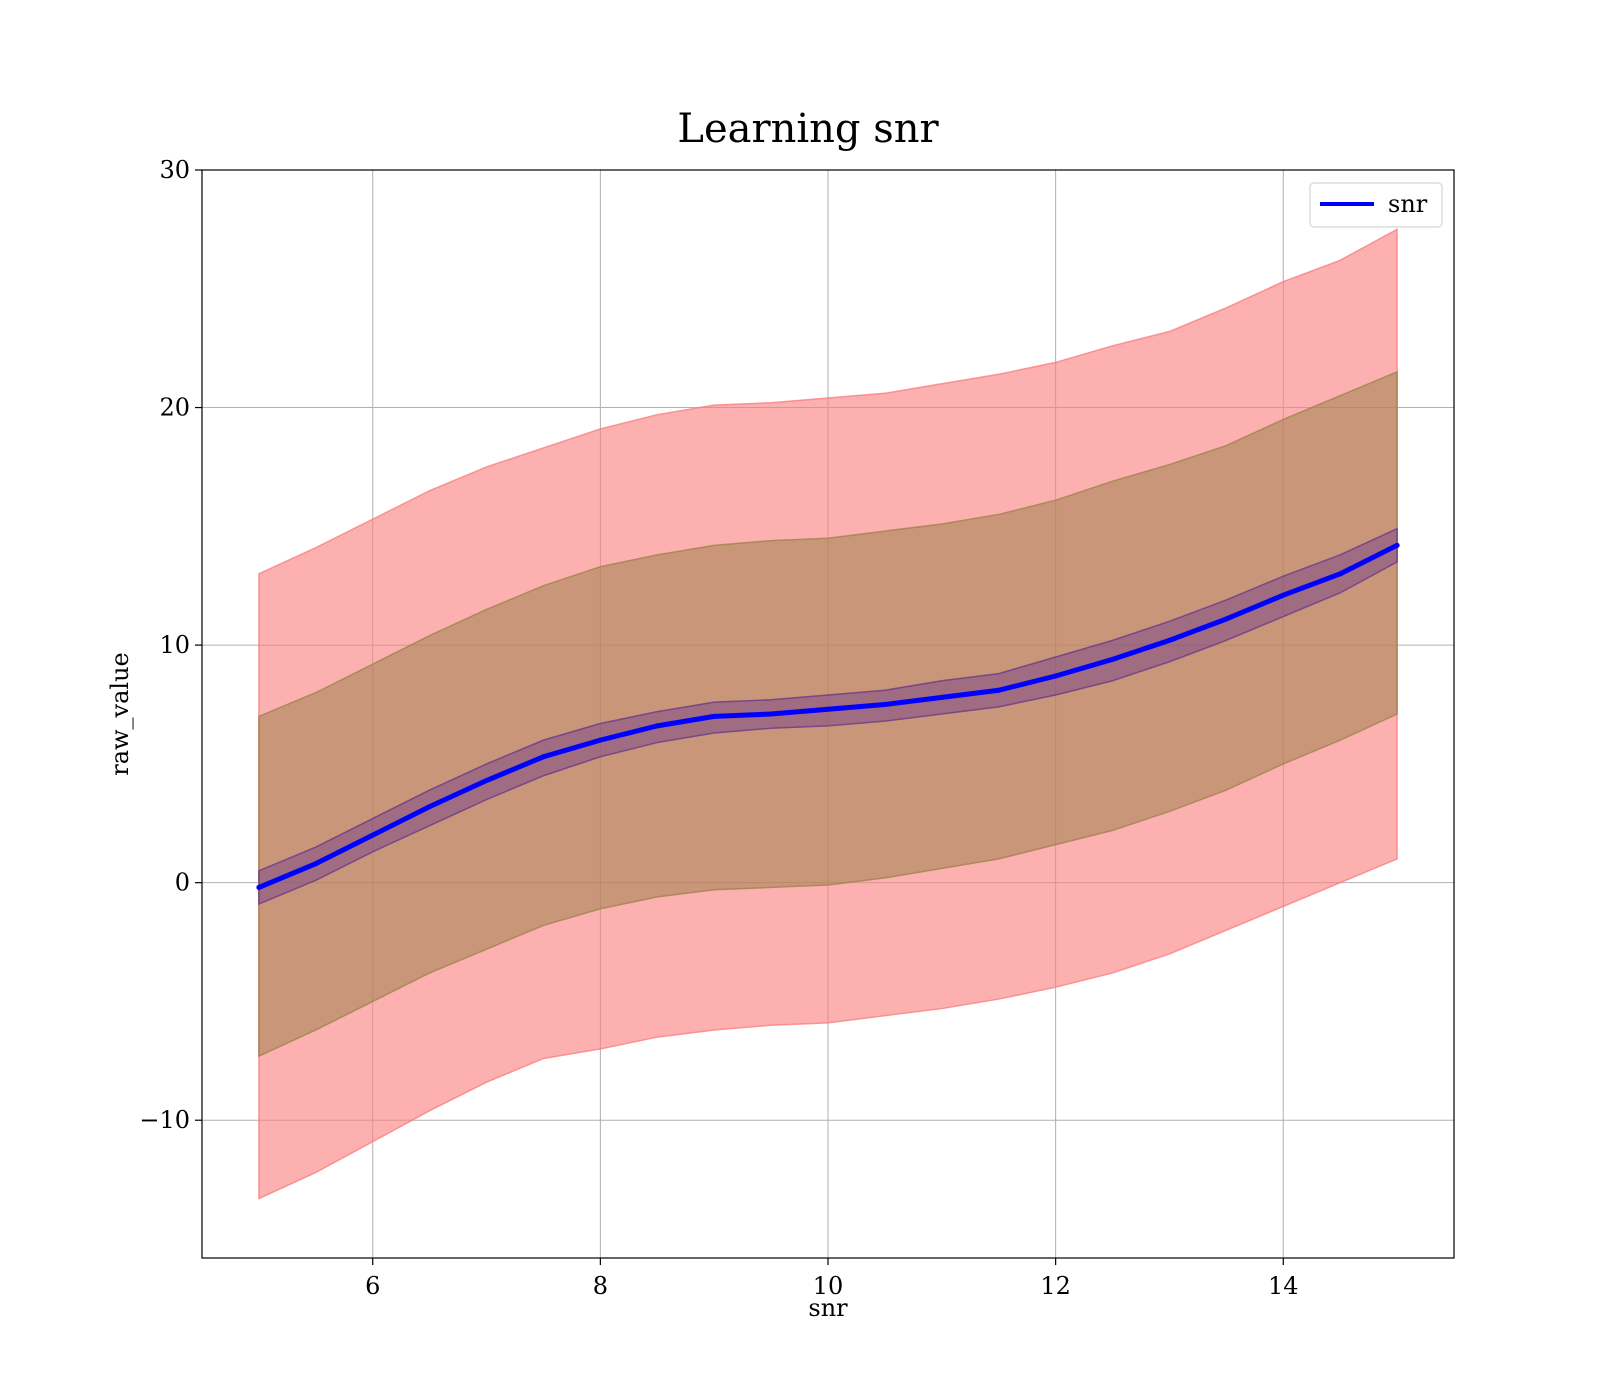 The height and width of the screenshot is (1400, 1600). I want to click on y-tick-label-3: 20, so click(174, 408).